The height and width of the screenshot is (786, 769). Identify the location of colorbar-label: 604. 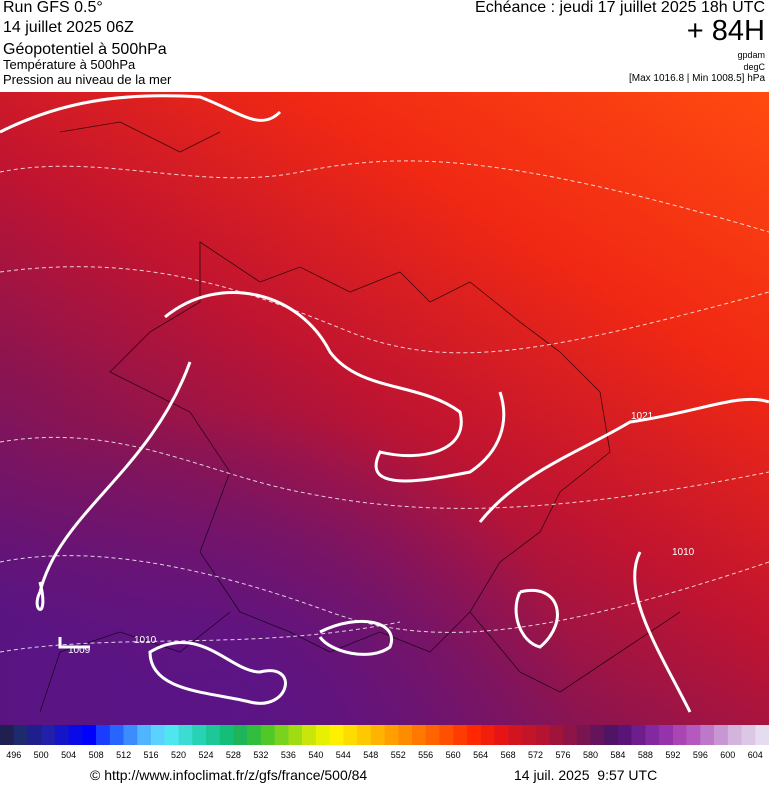
(755, 755).